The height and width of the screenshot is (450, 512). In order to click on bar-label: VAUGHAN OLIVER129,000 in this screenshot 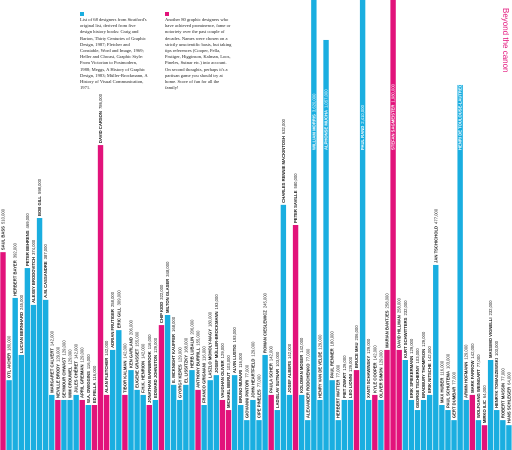, I will do `click(222, 370)`.